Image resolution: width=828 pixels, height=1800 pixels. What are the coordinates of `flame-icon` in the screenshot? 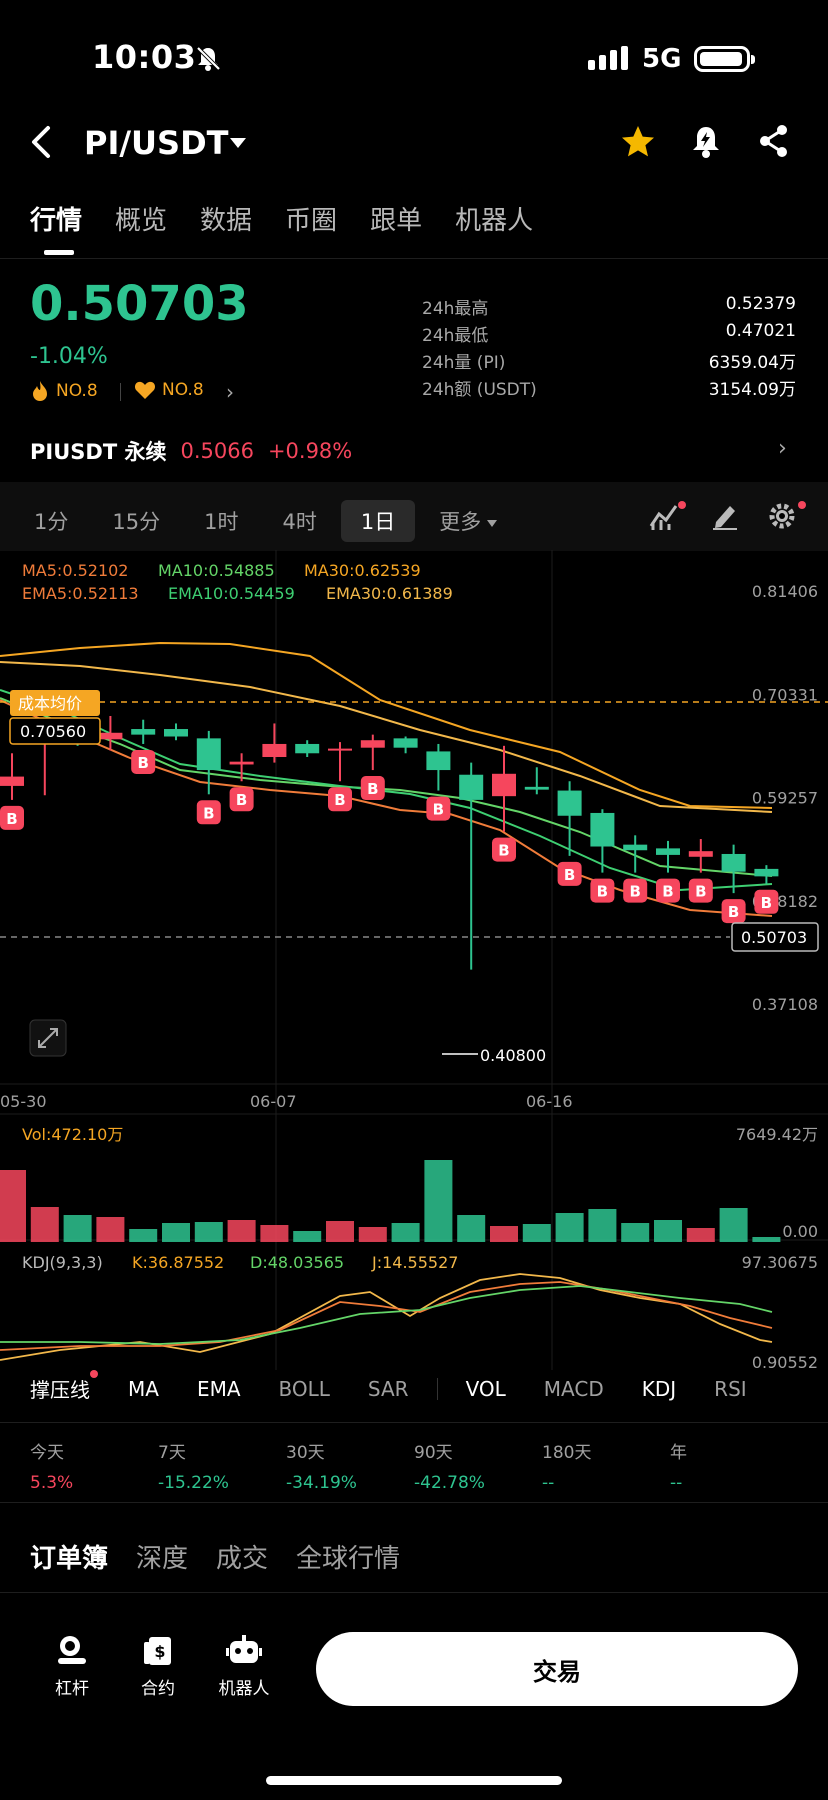 It's located at (40, 391).